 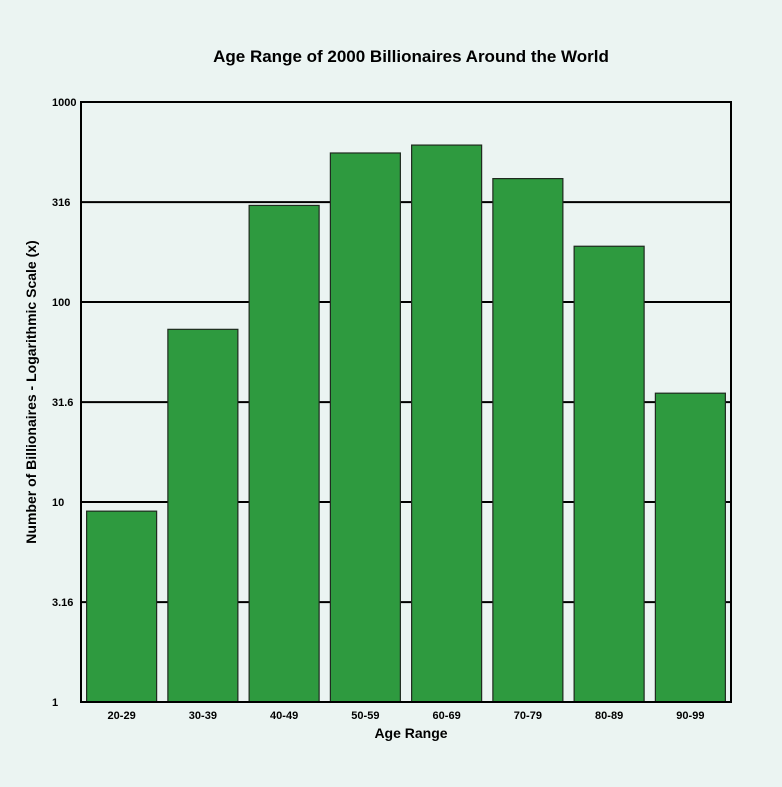 What do you see at coordinates (447, 716) in the screenshot?
I see `x-tick-label: 60-69` at bounding box center [447, 716].